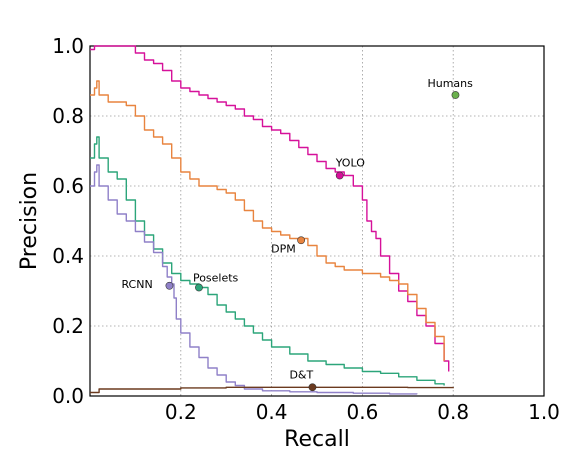 The height and width of the screenshot is (452, 562). Describe the element at coordinates (68, 116) in the screenshot. I see `y-tick-label: 0.8` at that location.